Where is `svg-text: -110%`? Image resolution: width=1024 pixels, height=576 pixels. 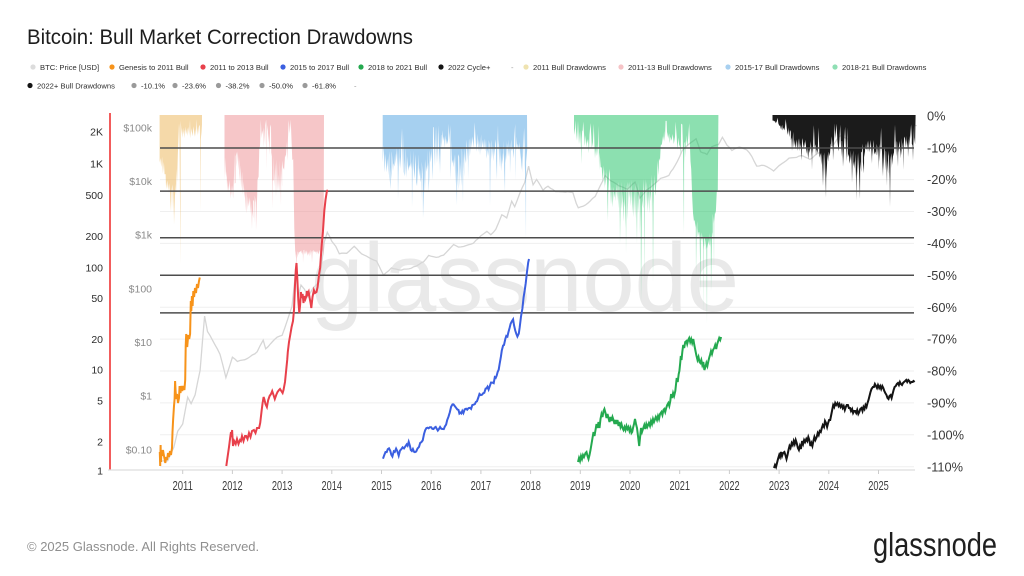
svg-text: -110% is located at coordinates (945, 466).